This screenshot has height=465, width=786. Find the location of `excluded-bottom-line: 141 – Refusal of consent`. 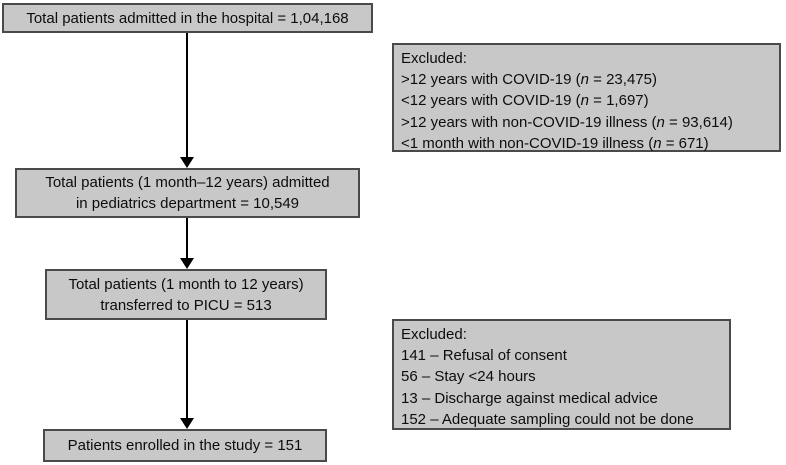

excluded-bottom-line: 141 – Refusal of consent is located at coordinates (484, 356).